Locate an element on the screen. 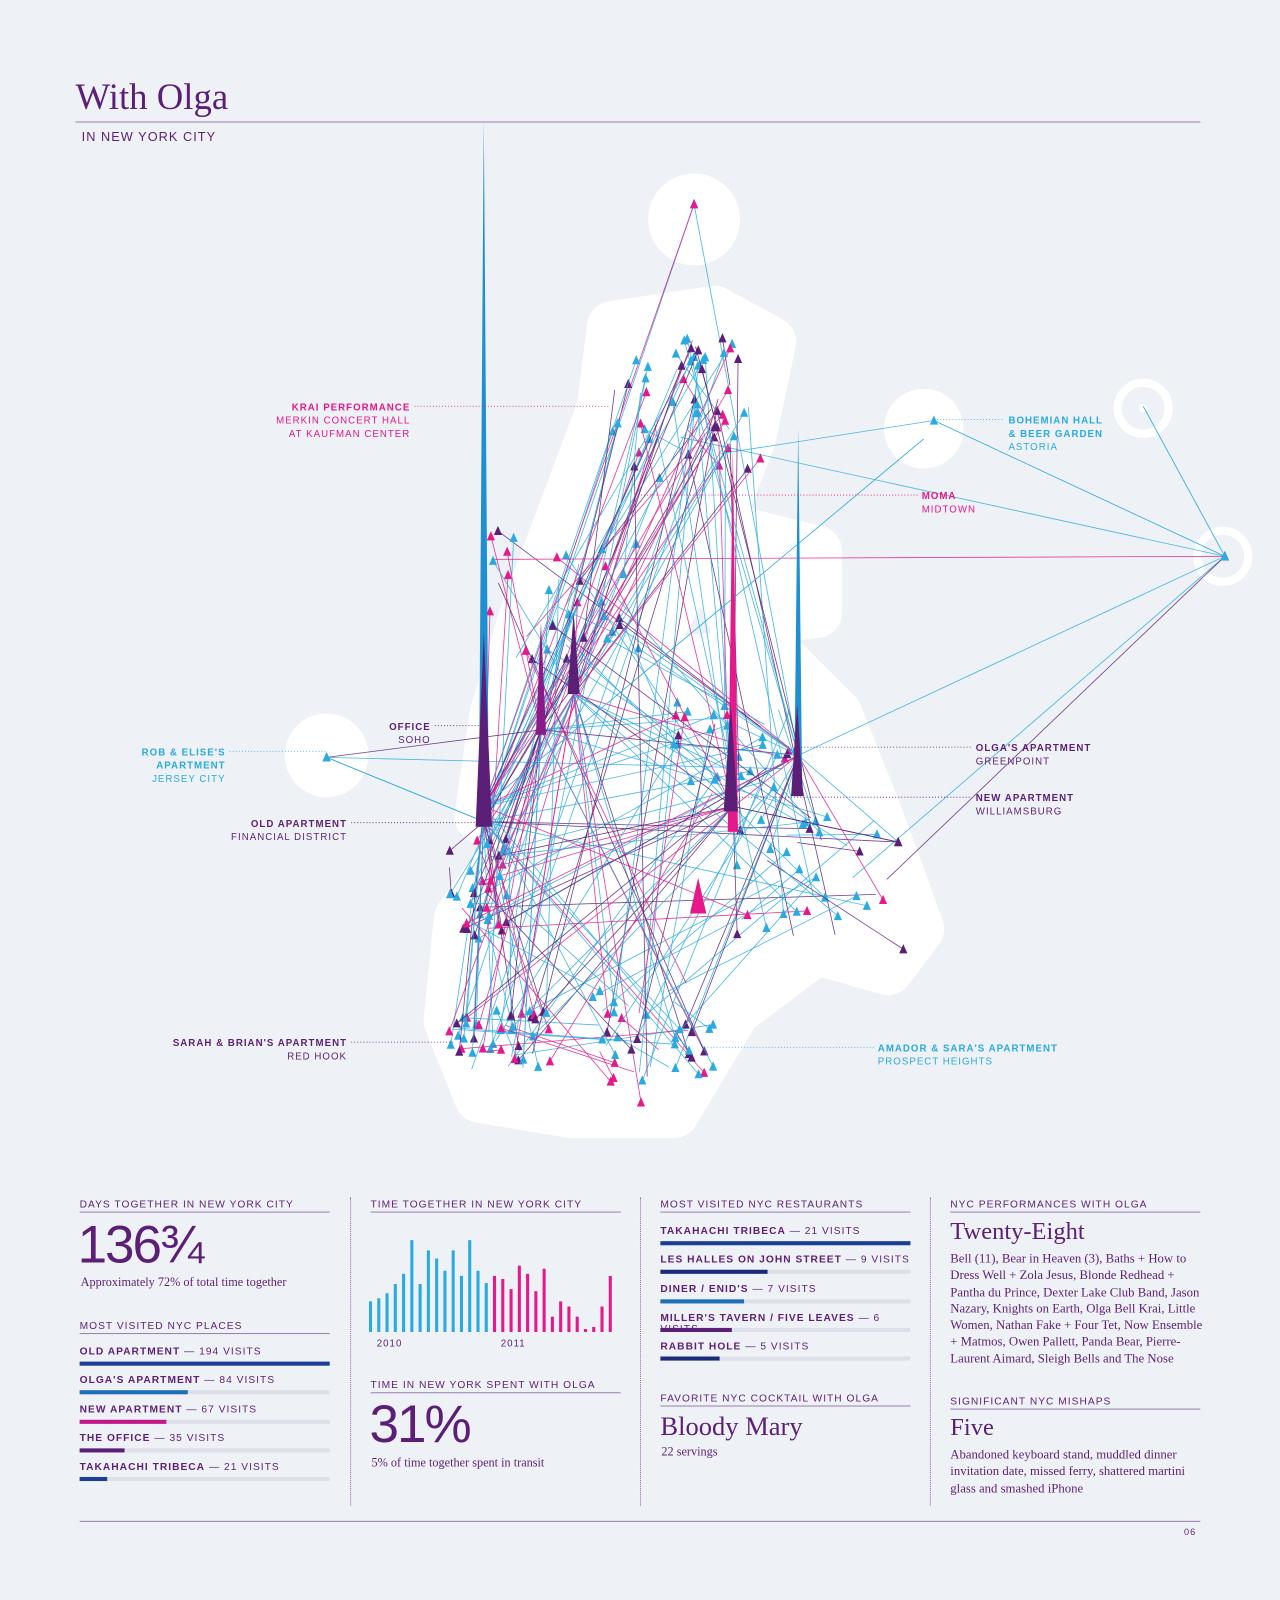 Image resolution: width=1280 pixels, height=1600 pixels. item-visits: — 35 VISITS is located at coordinates (190, 1438).